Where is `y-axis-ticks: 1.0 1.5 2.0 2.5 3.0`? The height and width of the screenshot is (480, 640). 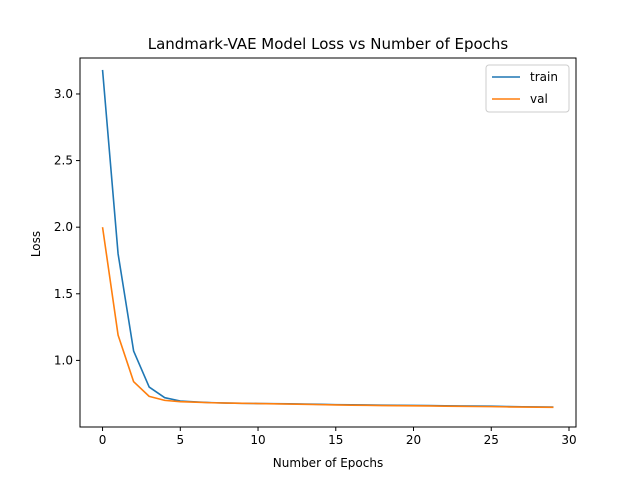
y-axis-ticks: 1.0 1.5 2.0 2.5 3.0 is located at coordinates (67, 227).